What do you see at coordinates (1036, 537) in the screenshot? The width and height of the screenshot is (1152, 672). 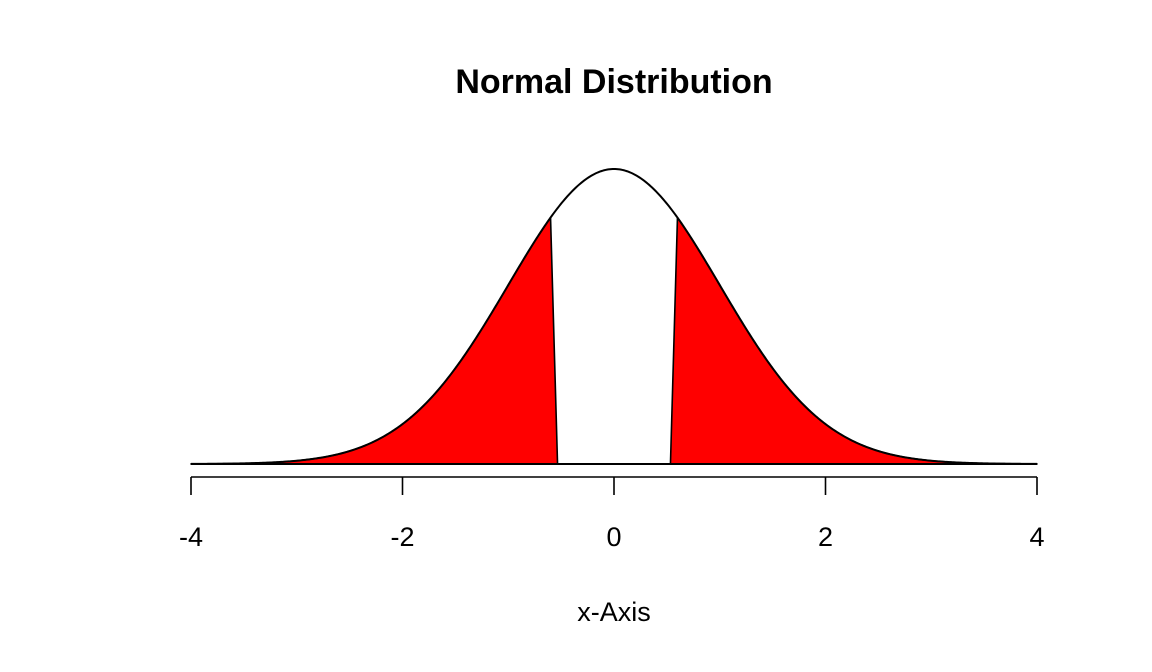 I see `x-tick-label: 4` at bounding box center [1036, 537].